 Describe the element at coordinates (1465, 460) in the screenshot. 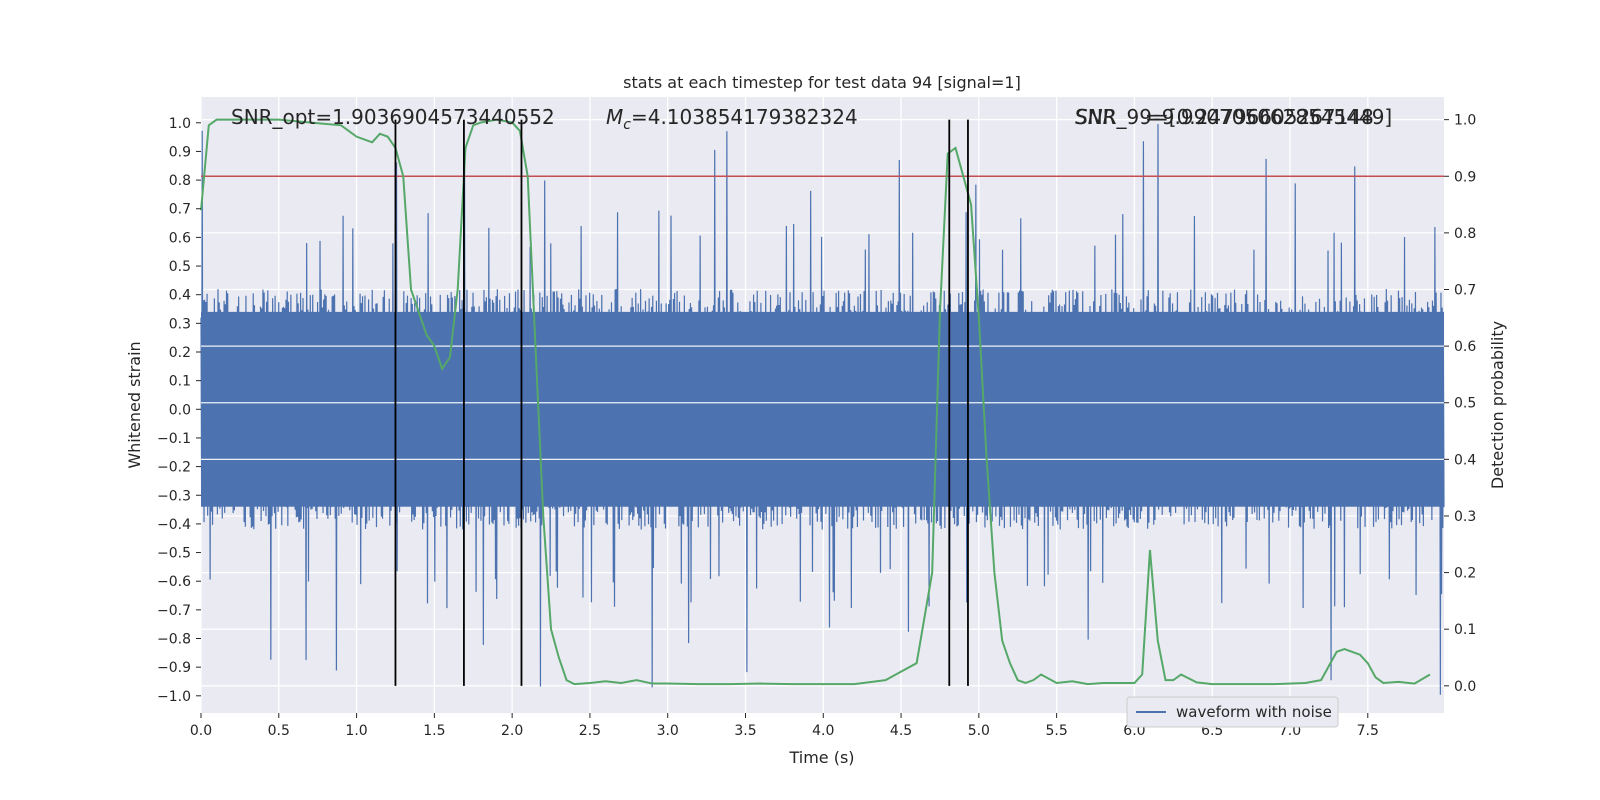

I see `right-y-tick-label-6: 0.4` at that location.